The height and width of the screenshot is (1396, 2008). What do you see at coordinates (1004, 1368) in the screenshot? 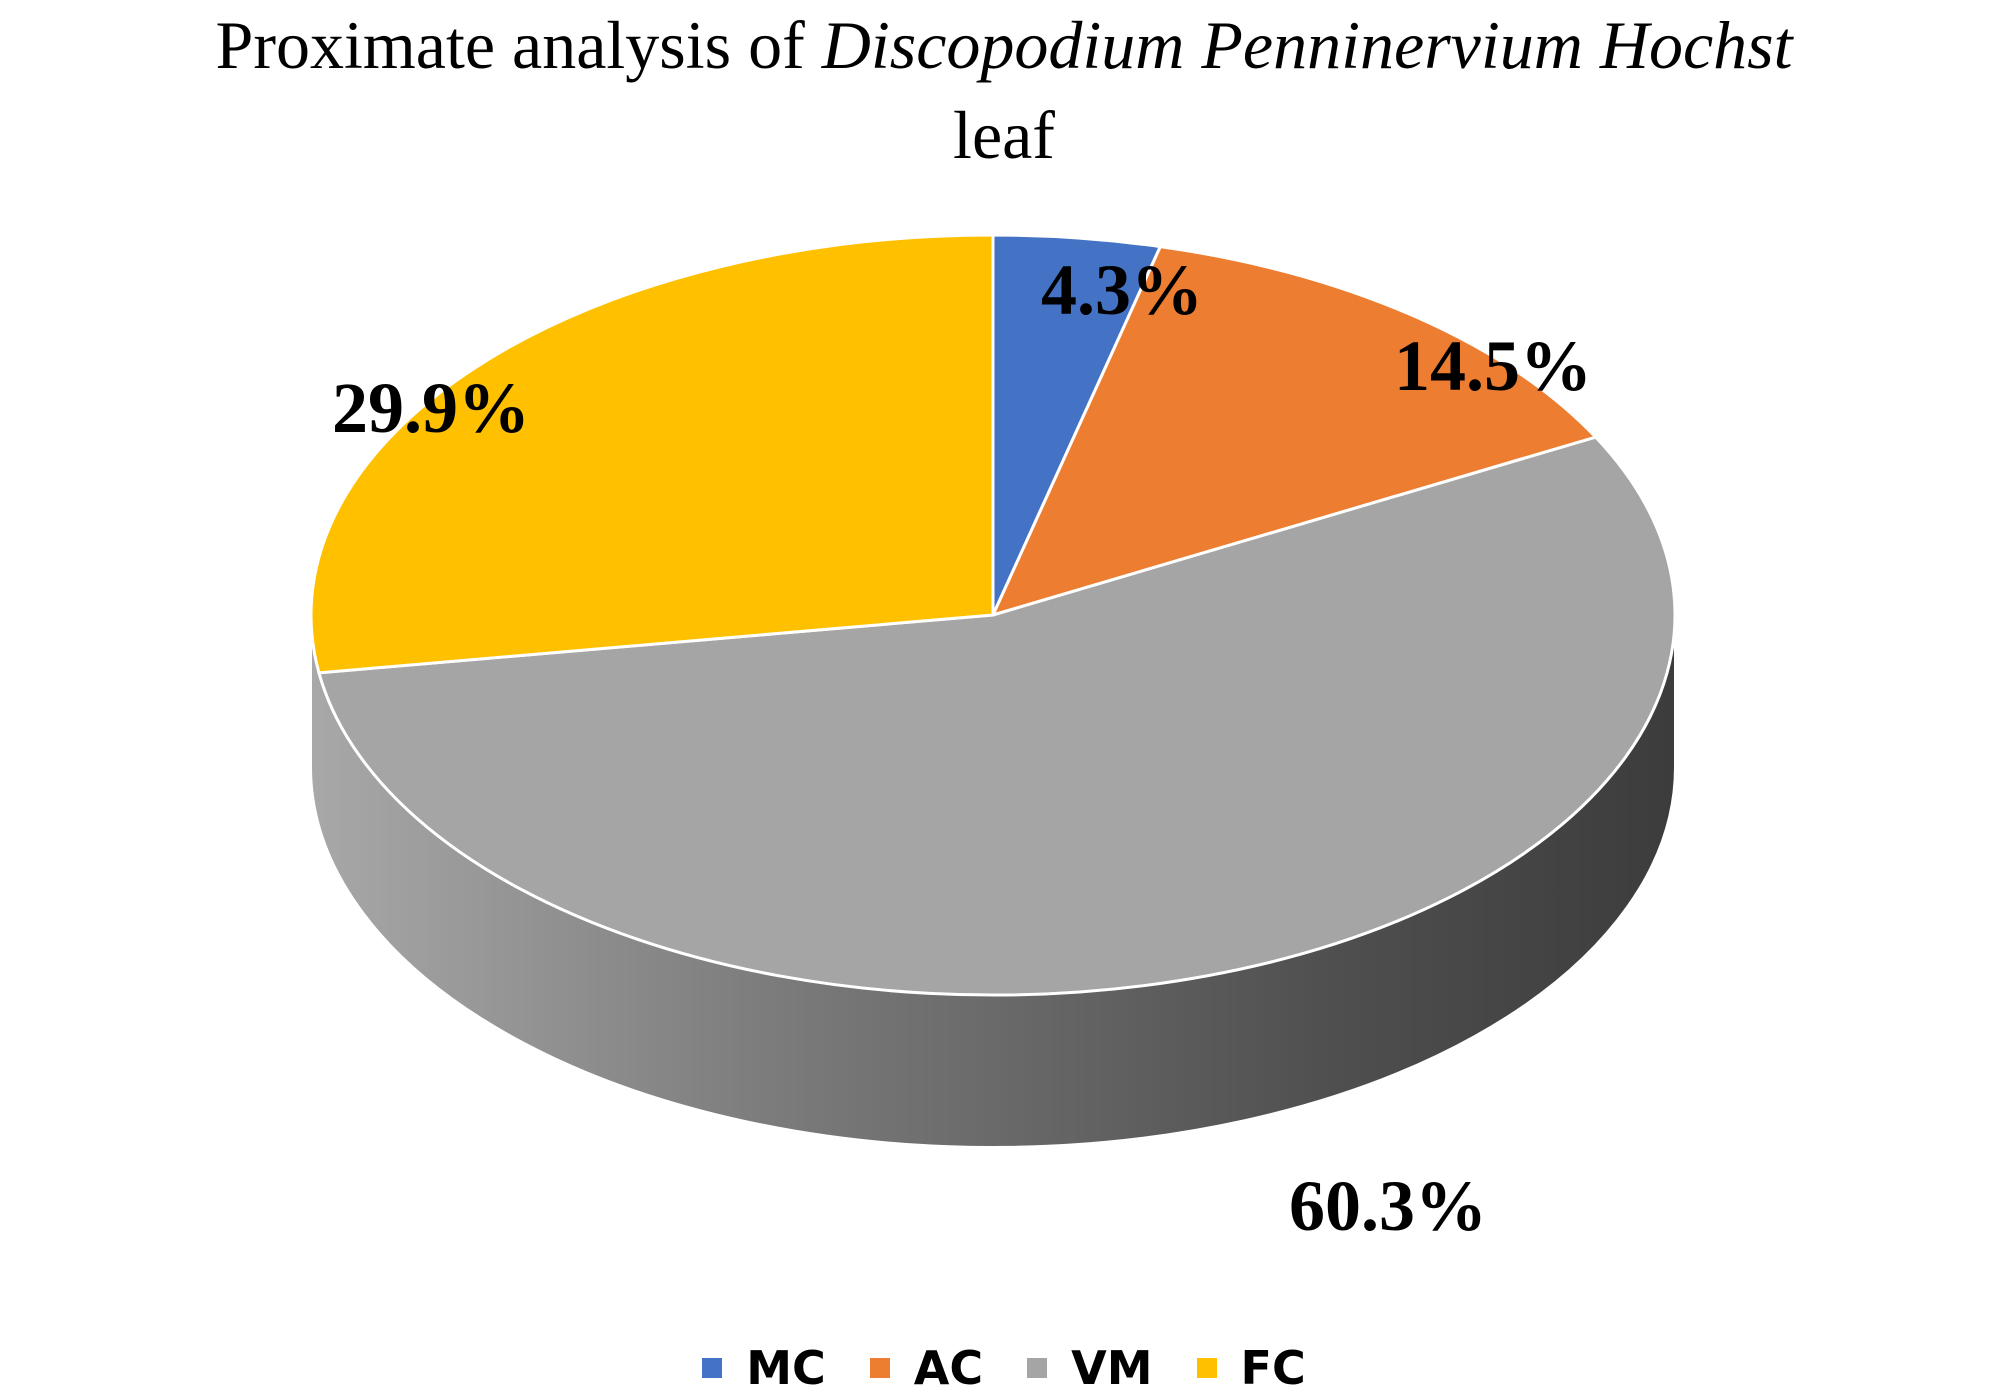
I see `legend: MC AC VM FC` at bounding box center [1004, 1368].